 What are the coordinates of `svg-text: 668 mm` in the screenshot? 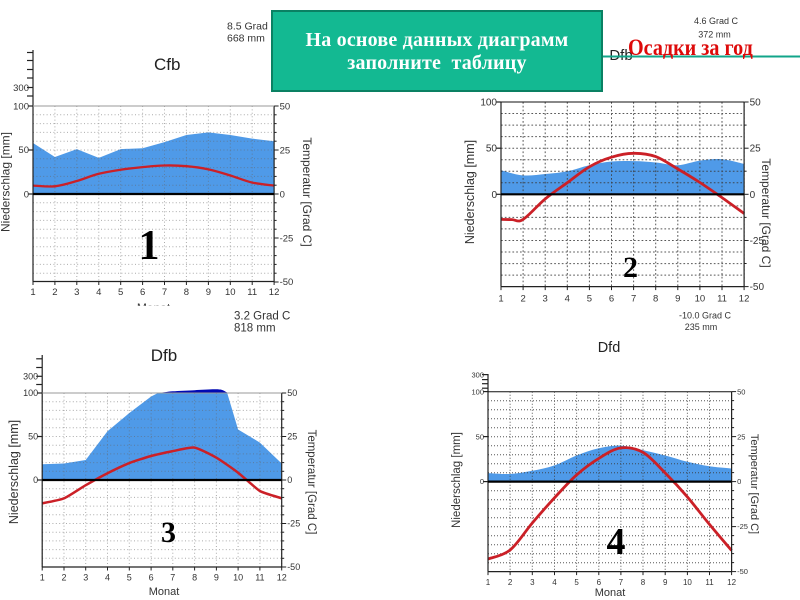 It's located at (246, 39).